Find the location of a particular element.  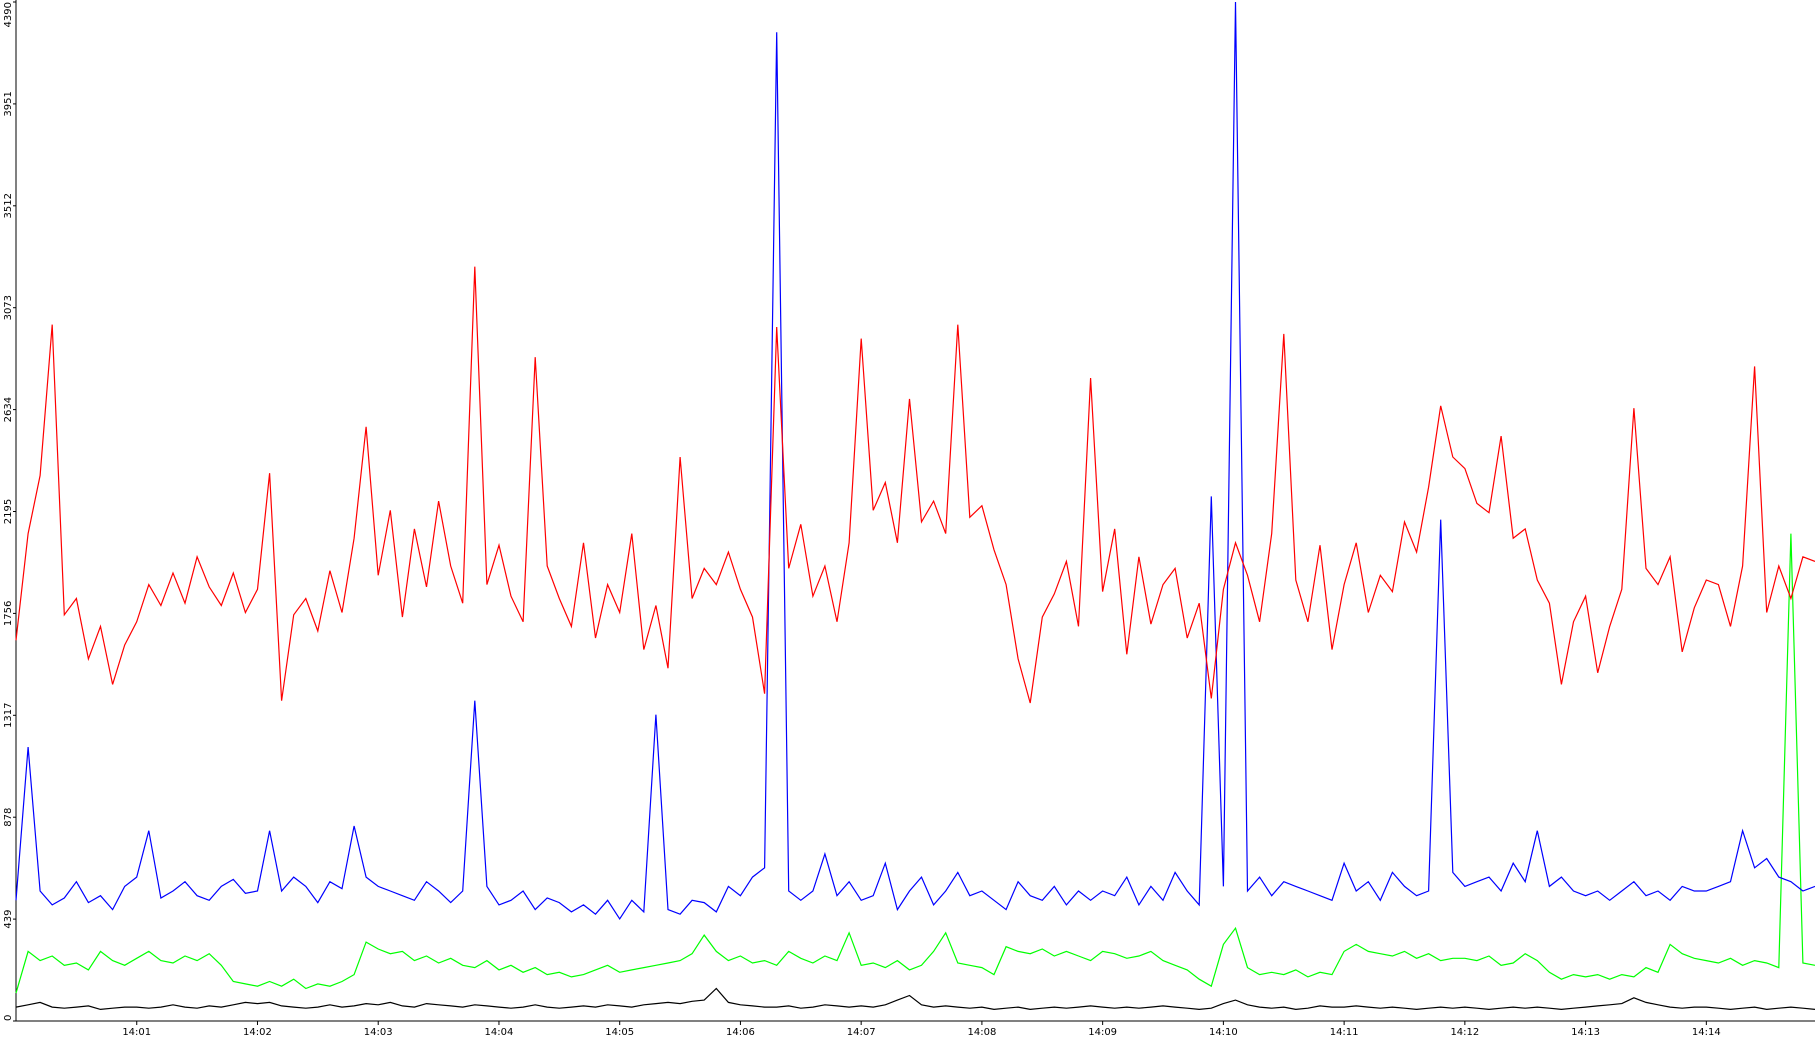

x-tick-label: 14:08 is located at coordinates (981, 1032).